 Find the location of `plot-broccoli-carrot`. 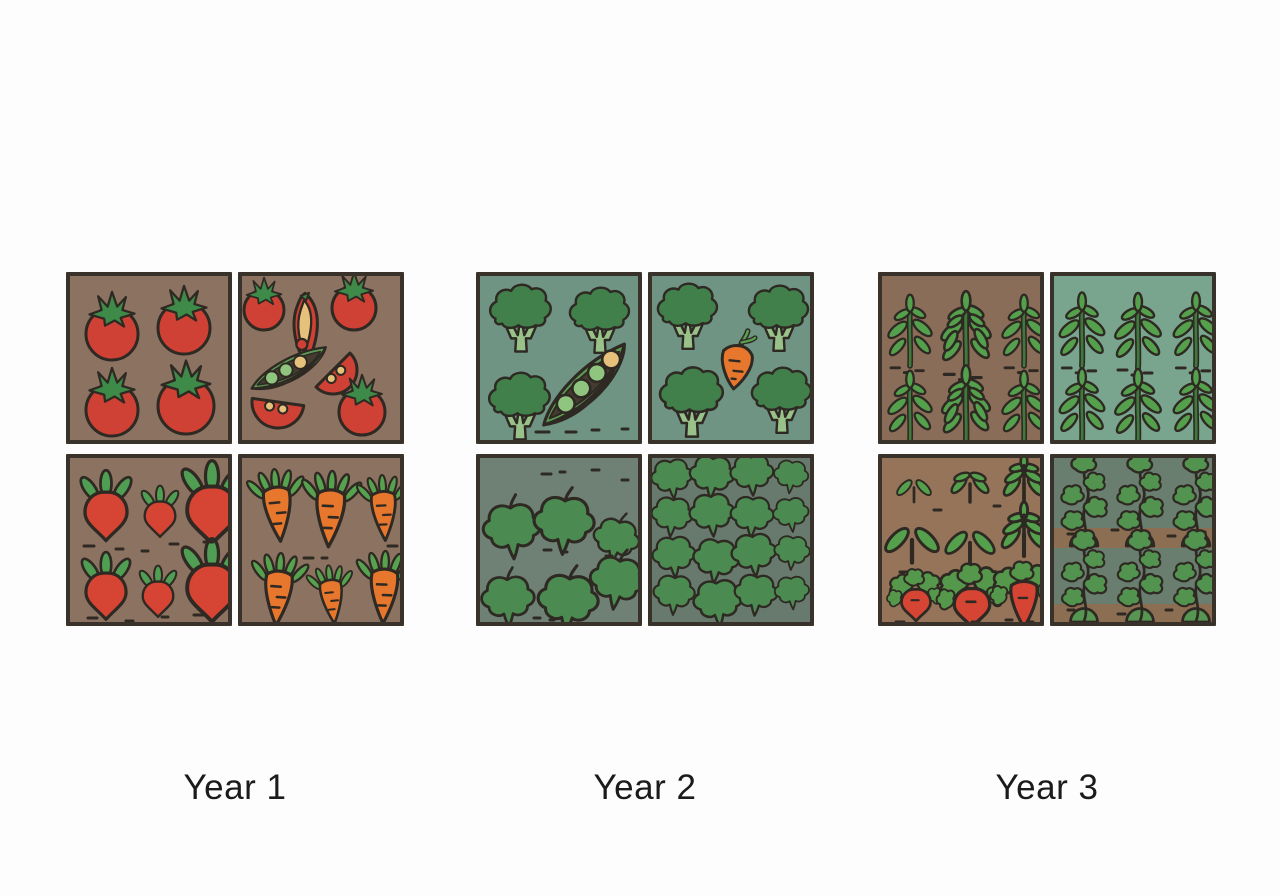

plot-broccoli-carrot is located at coordinates (731, 358).